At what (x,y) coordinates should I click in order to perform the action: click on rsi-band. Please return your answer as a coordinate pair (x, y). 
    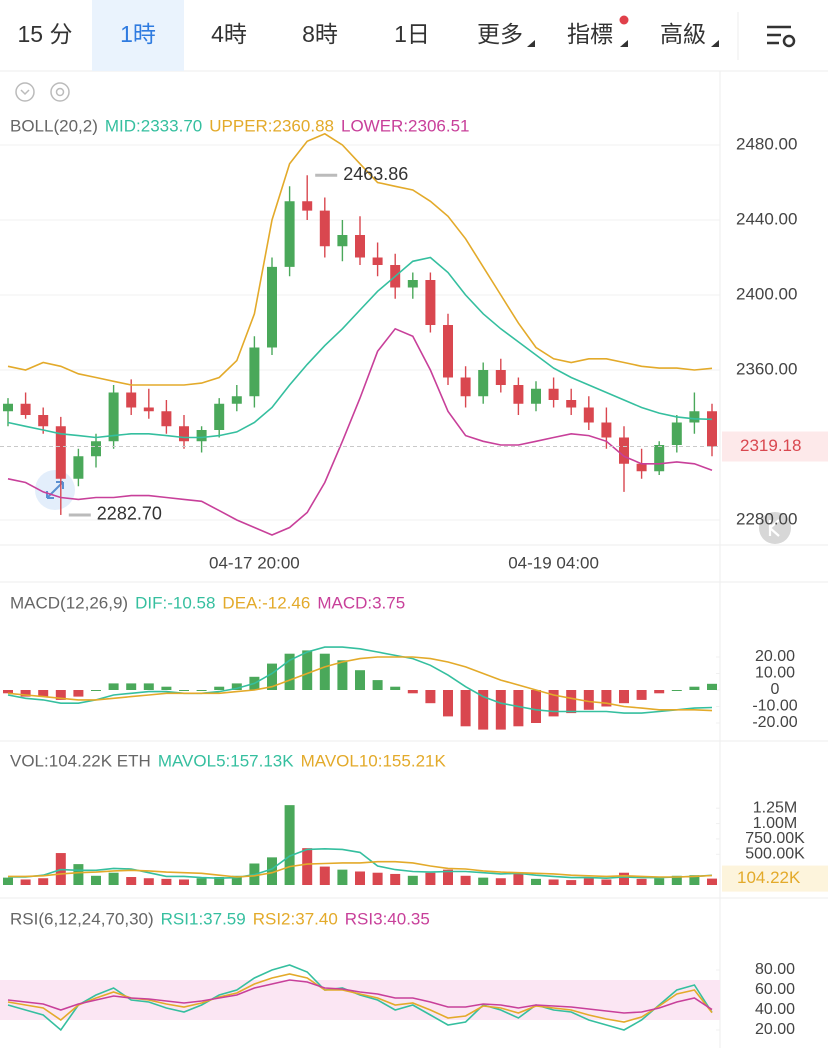
    Looking at the image, I should click on (360, 1000).